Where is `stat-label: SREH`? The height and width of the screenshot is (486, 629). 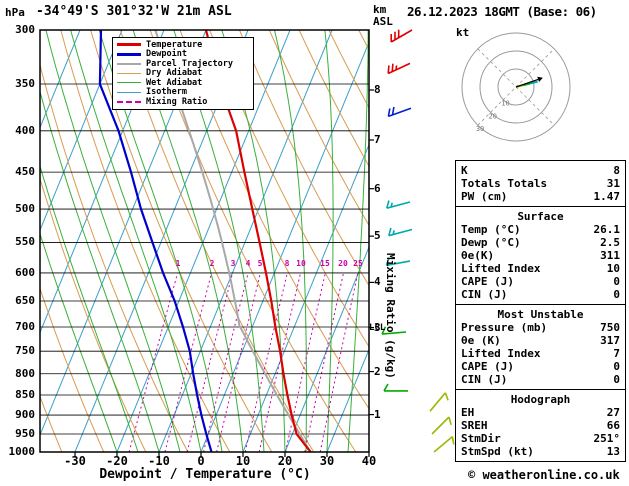
stat-label: SREH is located at coordinates (474, 425).